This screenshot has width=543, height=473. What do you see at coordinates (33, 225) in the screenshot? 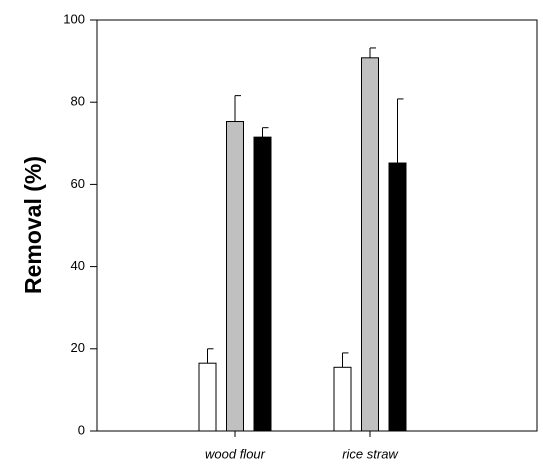
I see `y-axis-label: Removal (%)` at bounding box center [33, 225].